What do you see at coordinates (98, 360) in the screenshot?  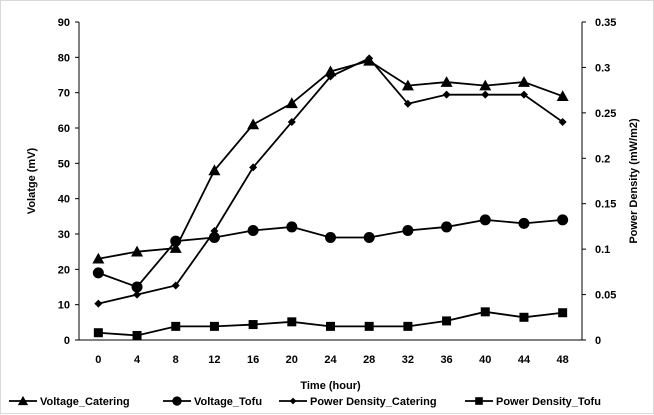 I see `x-tick-label: 0` at bounding box center [98, 360].